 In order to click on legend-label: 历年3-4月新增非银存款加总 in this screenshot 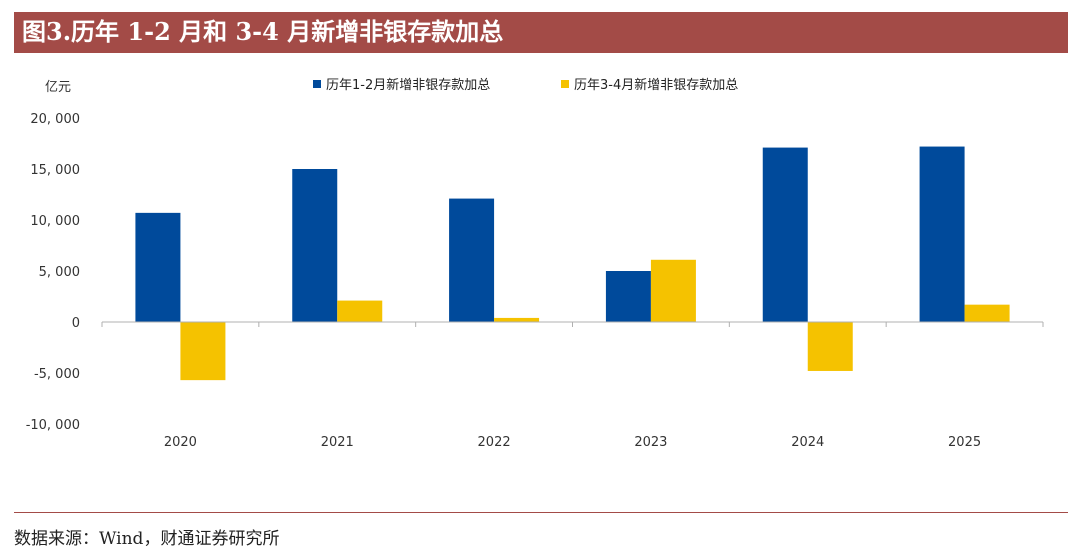, I will do `click(656, 85)`.